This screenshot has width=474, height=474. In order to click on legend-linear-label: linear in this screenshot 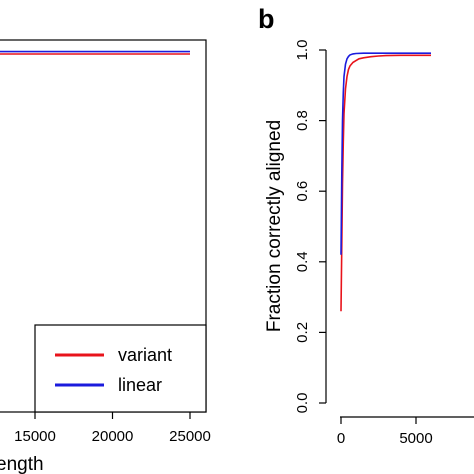, I will do `click(140, 385)`.